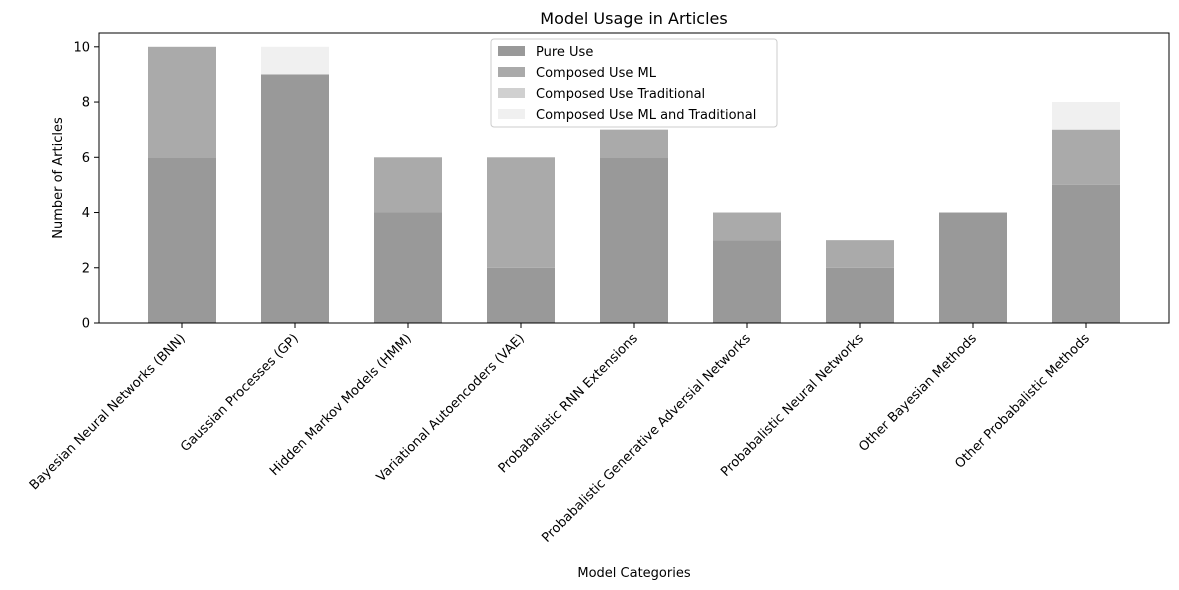 The width and height of the screenshot is (1179, 590). What do you see at coordinates (1022, 401) in the screenshot?
I see `x-tick-label: Other Probabalistic Methods` at bounding box center [1022, 401].